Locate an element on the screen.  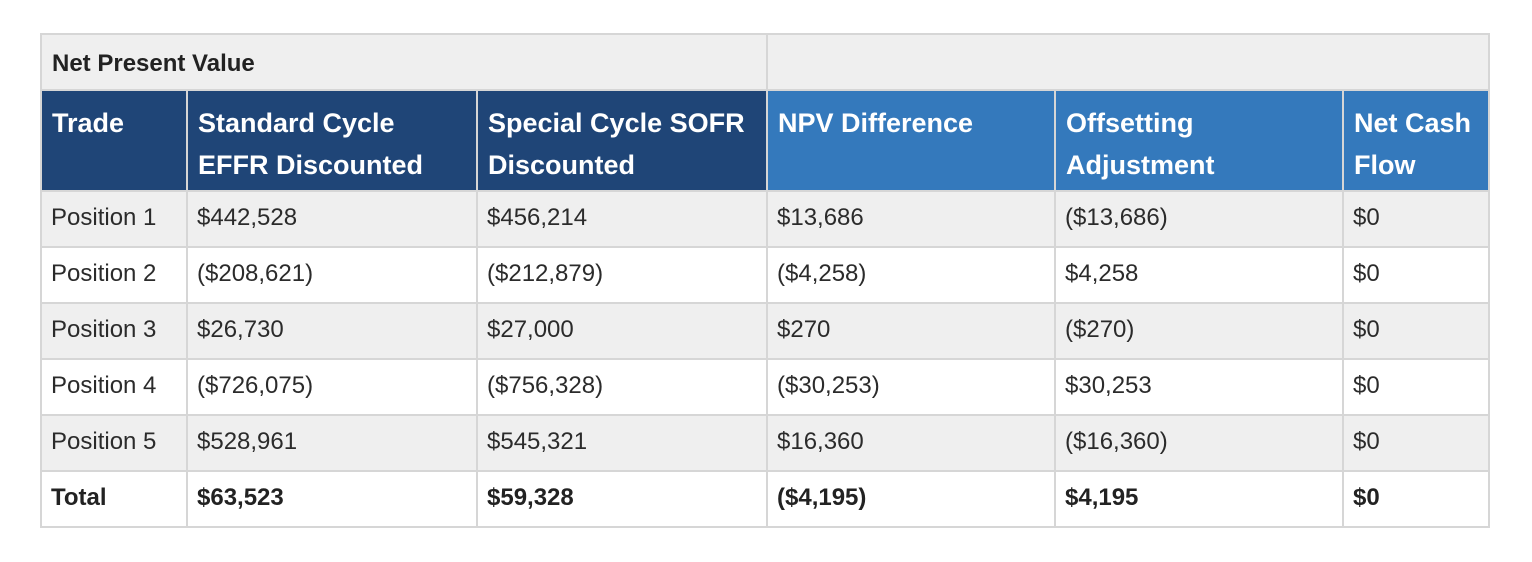
table-caption: Net Present Value is located at coordinates (404, 62).